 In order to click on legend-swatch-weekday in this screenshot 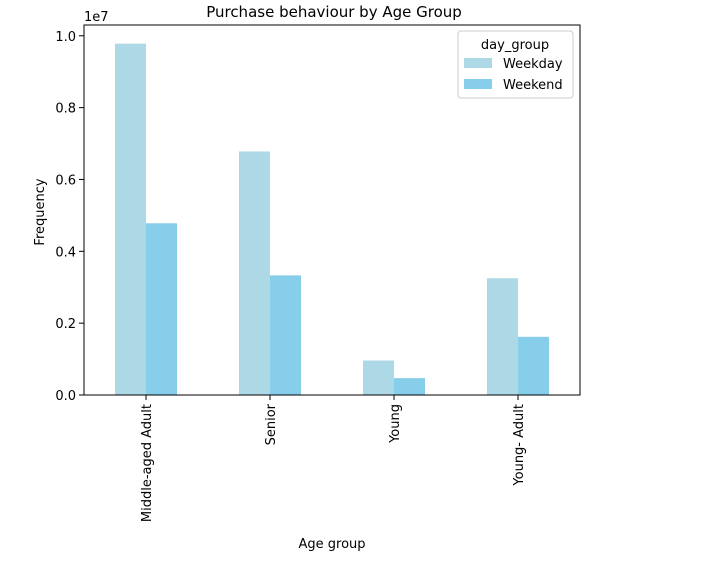, I will do `click(478, 63)`.